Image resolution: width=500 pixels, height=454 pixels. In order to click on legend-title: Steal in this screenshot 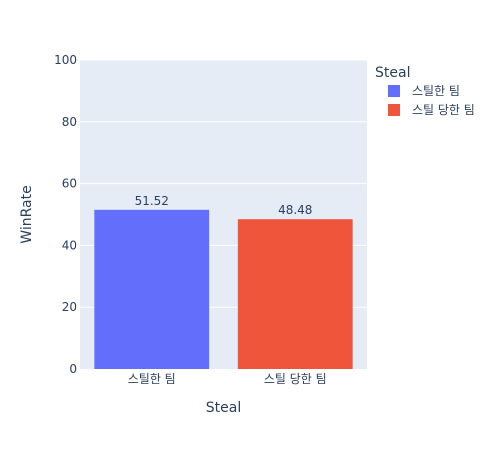, I will do `click(392, 73)`.